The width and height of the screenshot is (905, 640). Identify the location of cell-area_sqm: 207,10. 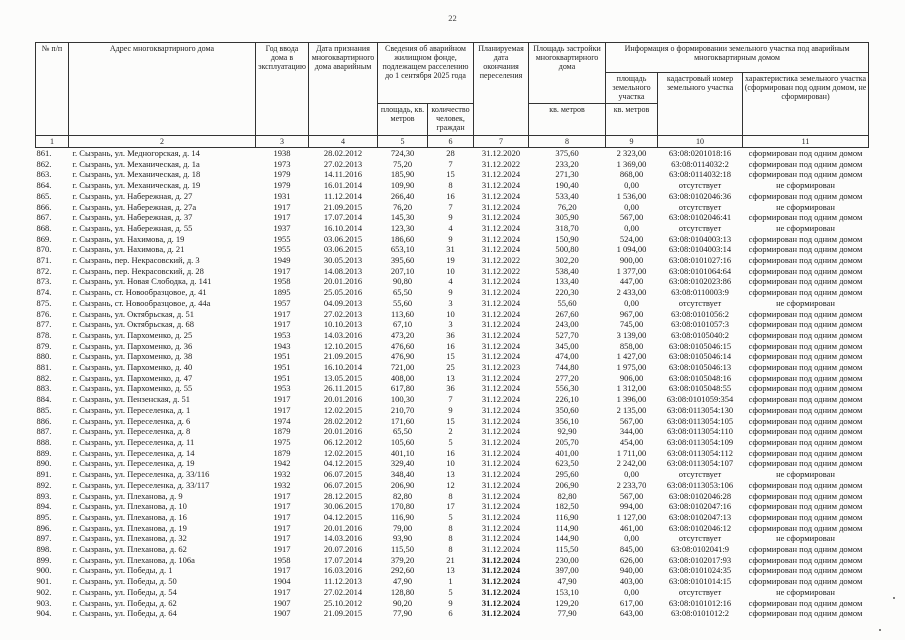
(402, 270).